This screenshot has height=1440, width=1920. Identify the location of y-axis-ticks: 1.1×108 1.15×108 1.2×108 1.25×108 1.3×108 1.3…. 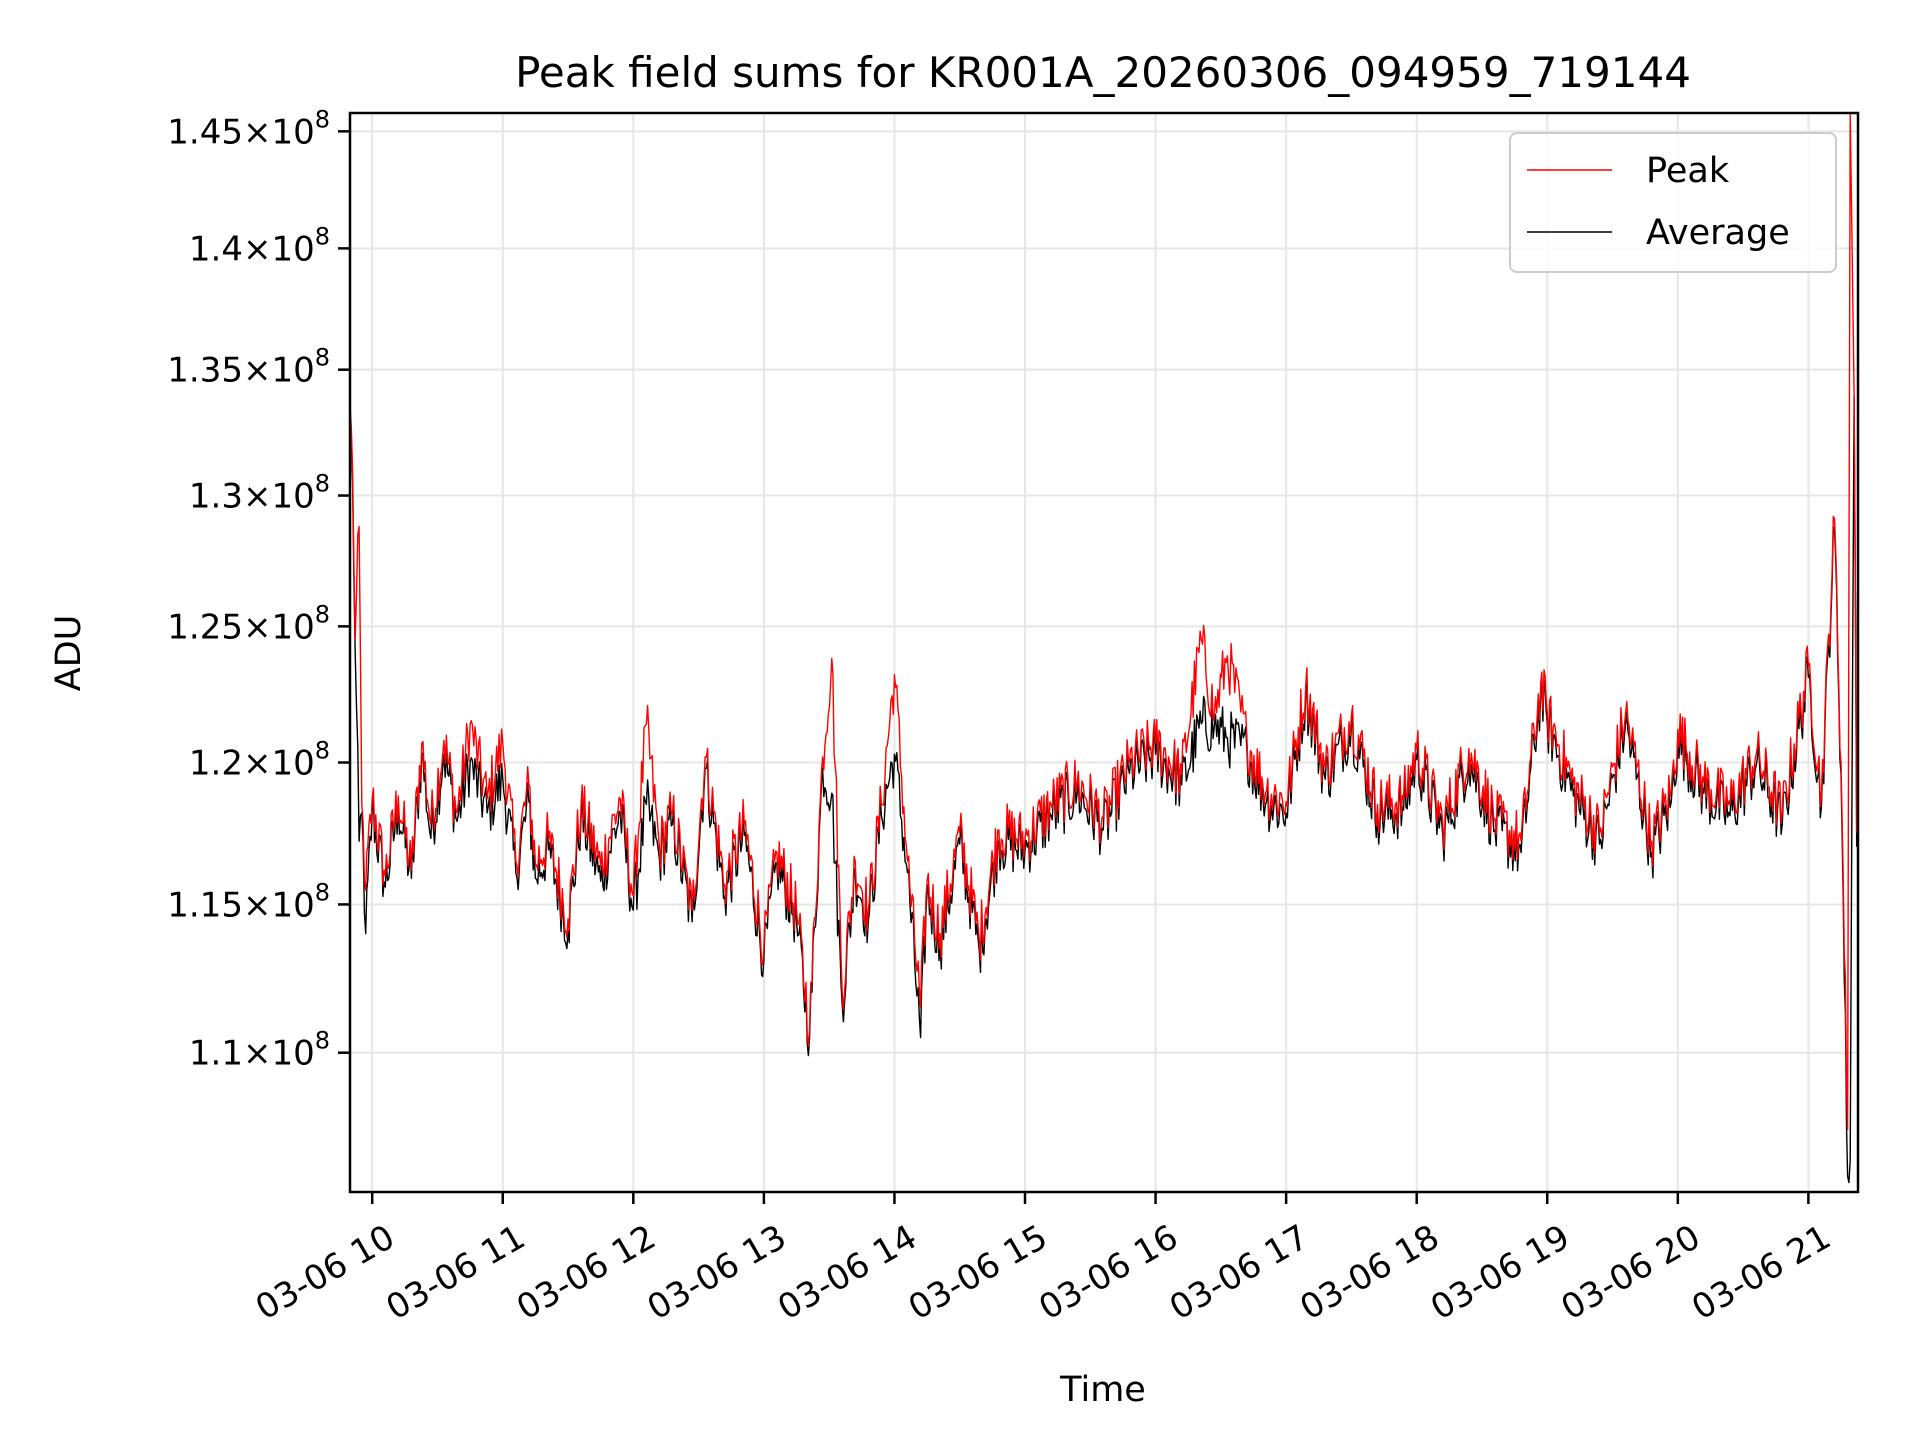
(258, 589).